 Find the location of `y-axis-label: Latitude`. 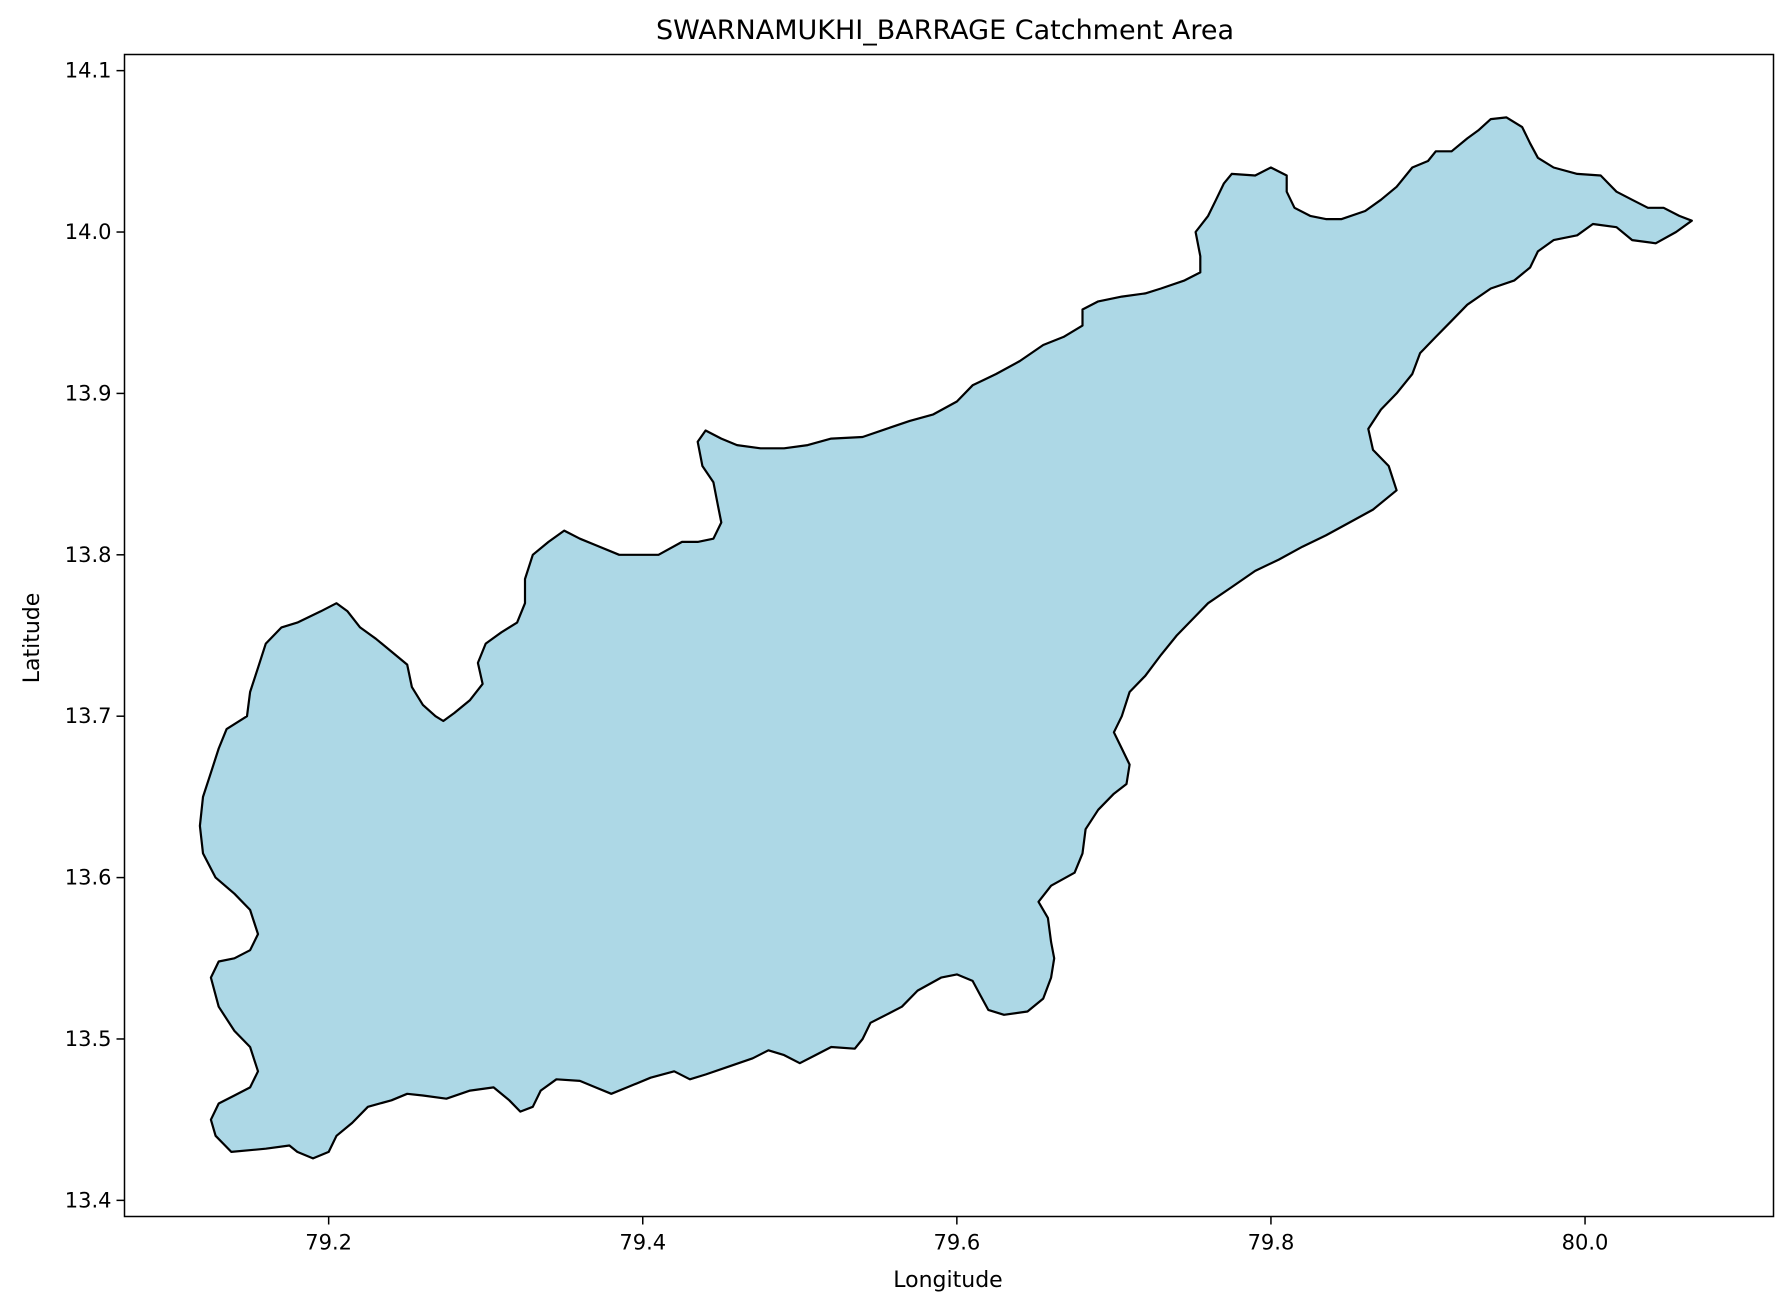

y-axis-label: Latitude is located at coordinates (32, 638).